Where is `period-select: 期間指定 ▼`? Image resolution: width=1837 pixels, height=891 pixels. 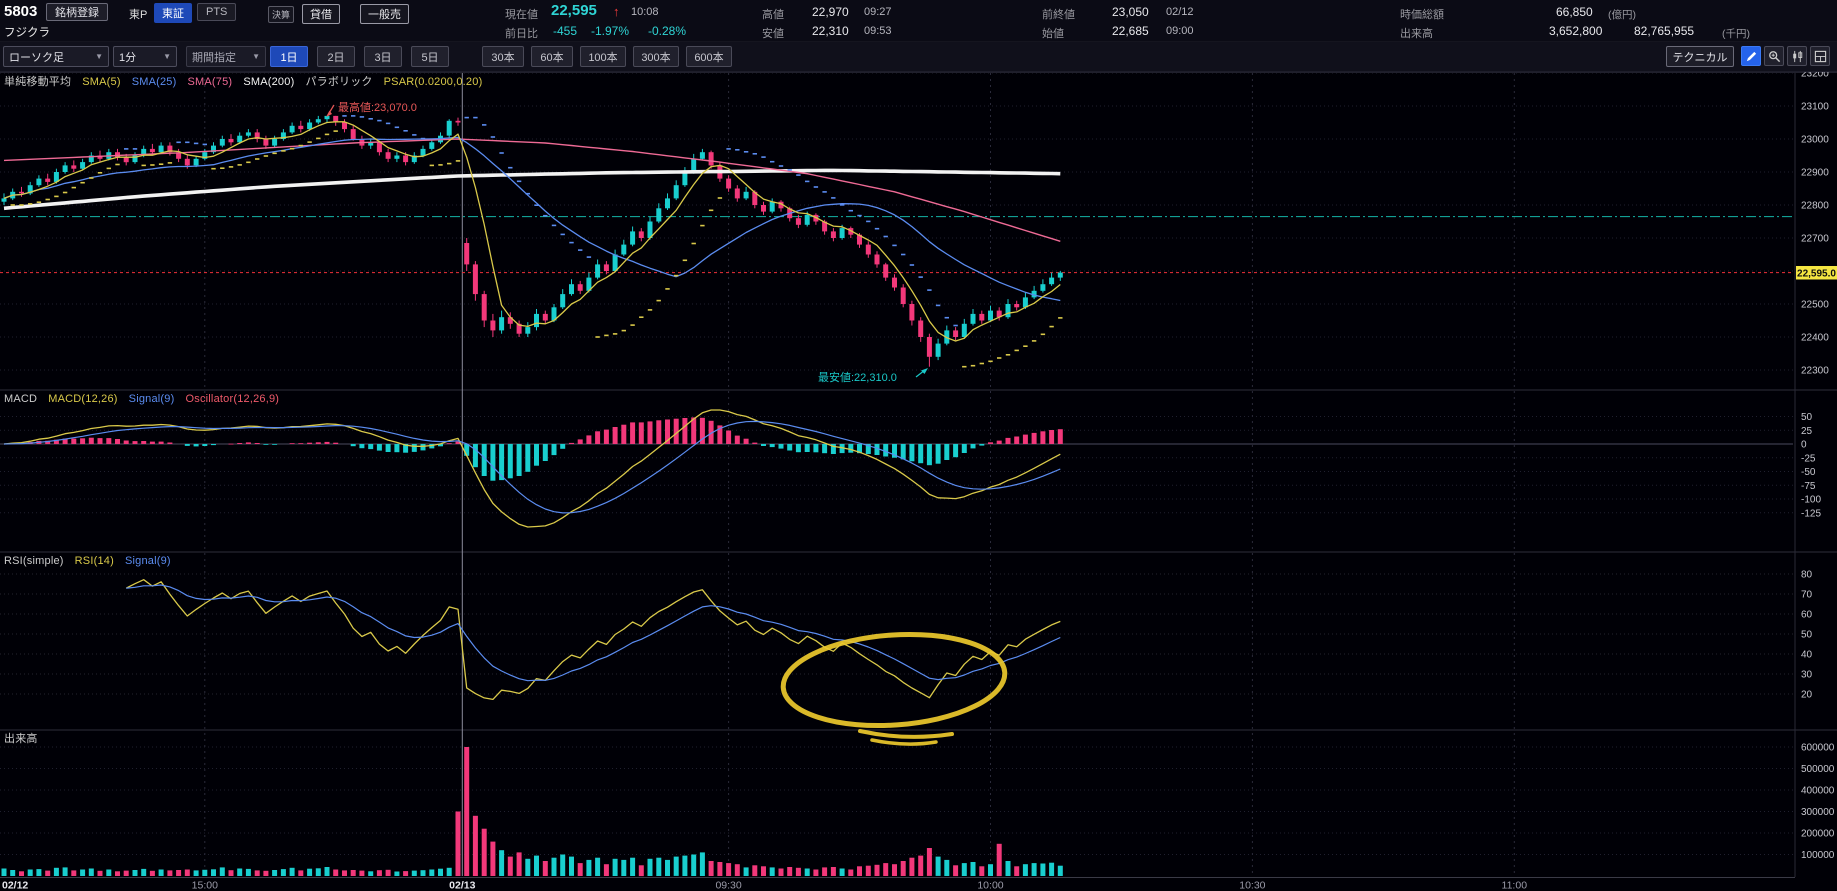 period-select: 期間指定 ▼ is located at coordinates (226, 56).